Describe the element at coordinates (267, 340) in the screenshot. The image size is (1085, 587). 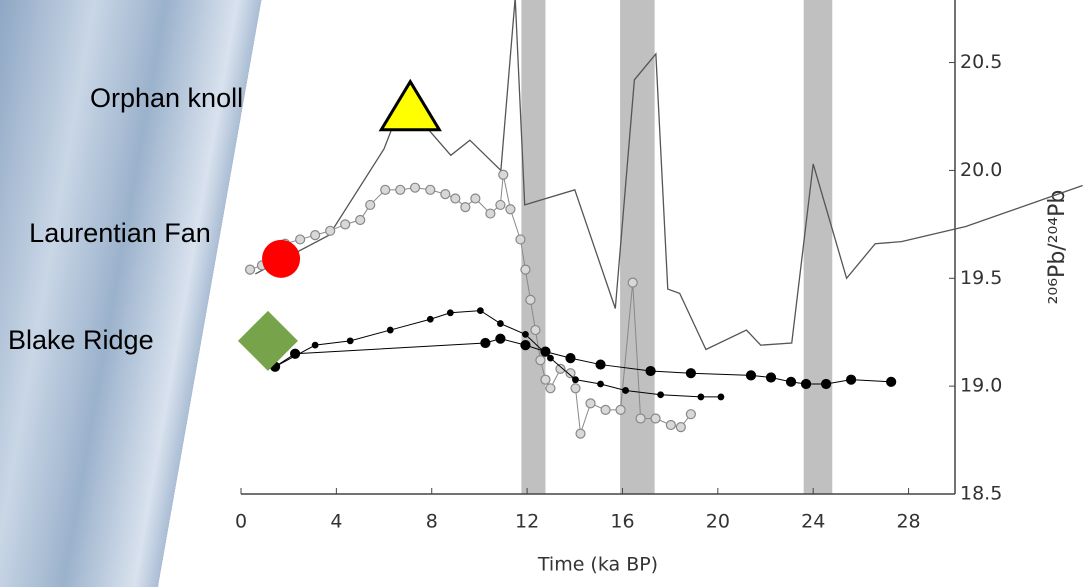
I see `marker-diamond` at that location.